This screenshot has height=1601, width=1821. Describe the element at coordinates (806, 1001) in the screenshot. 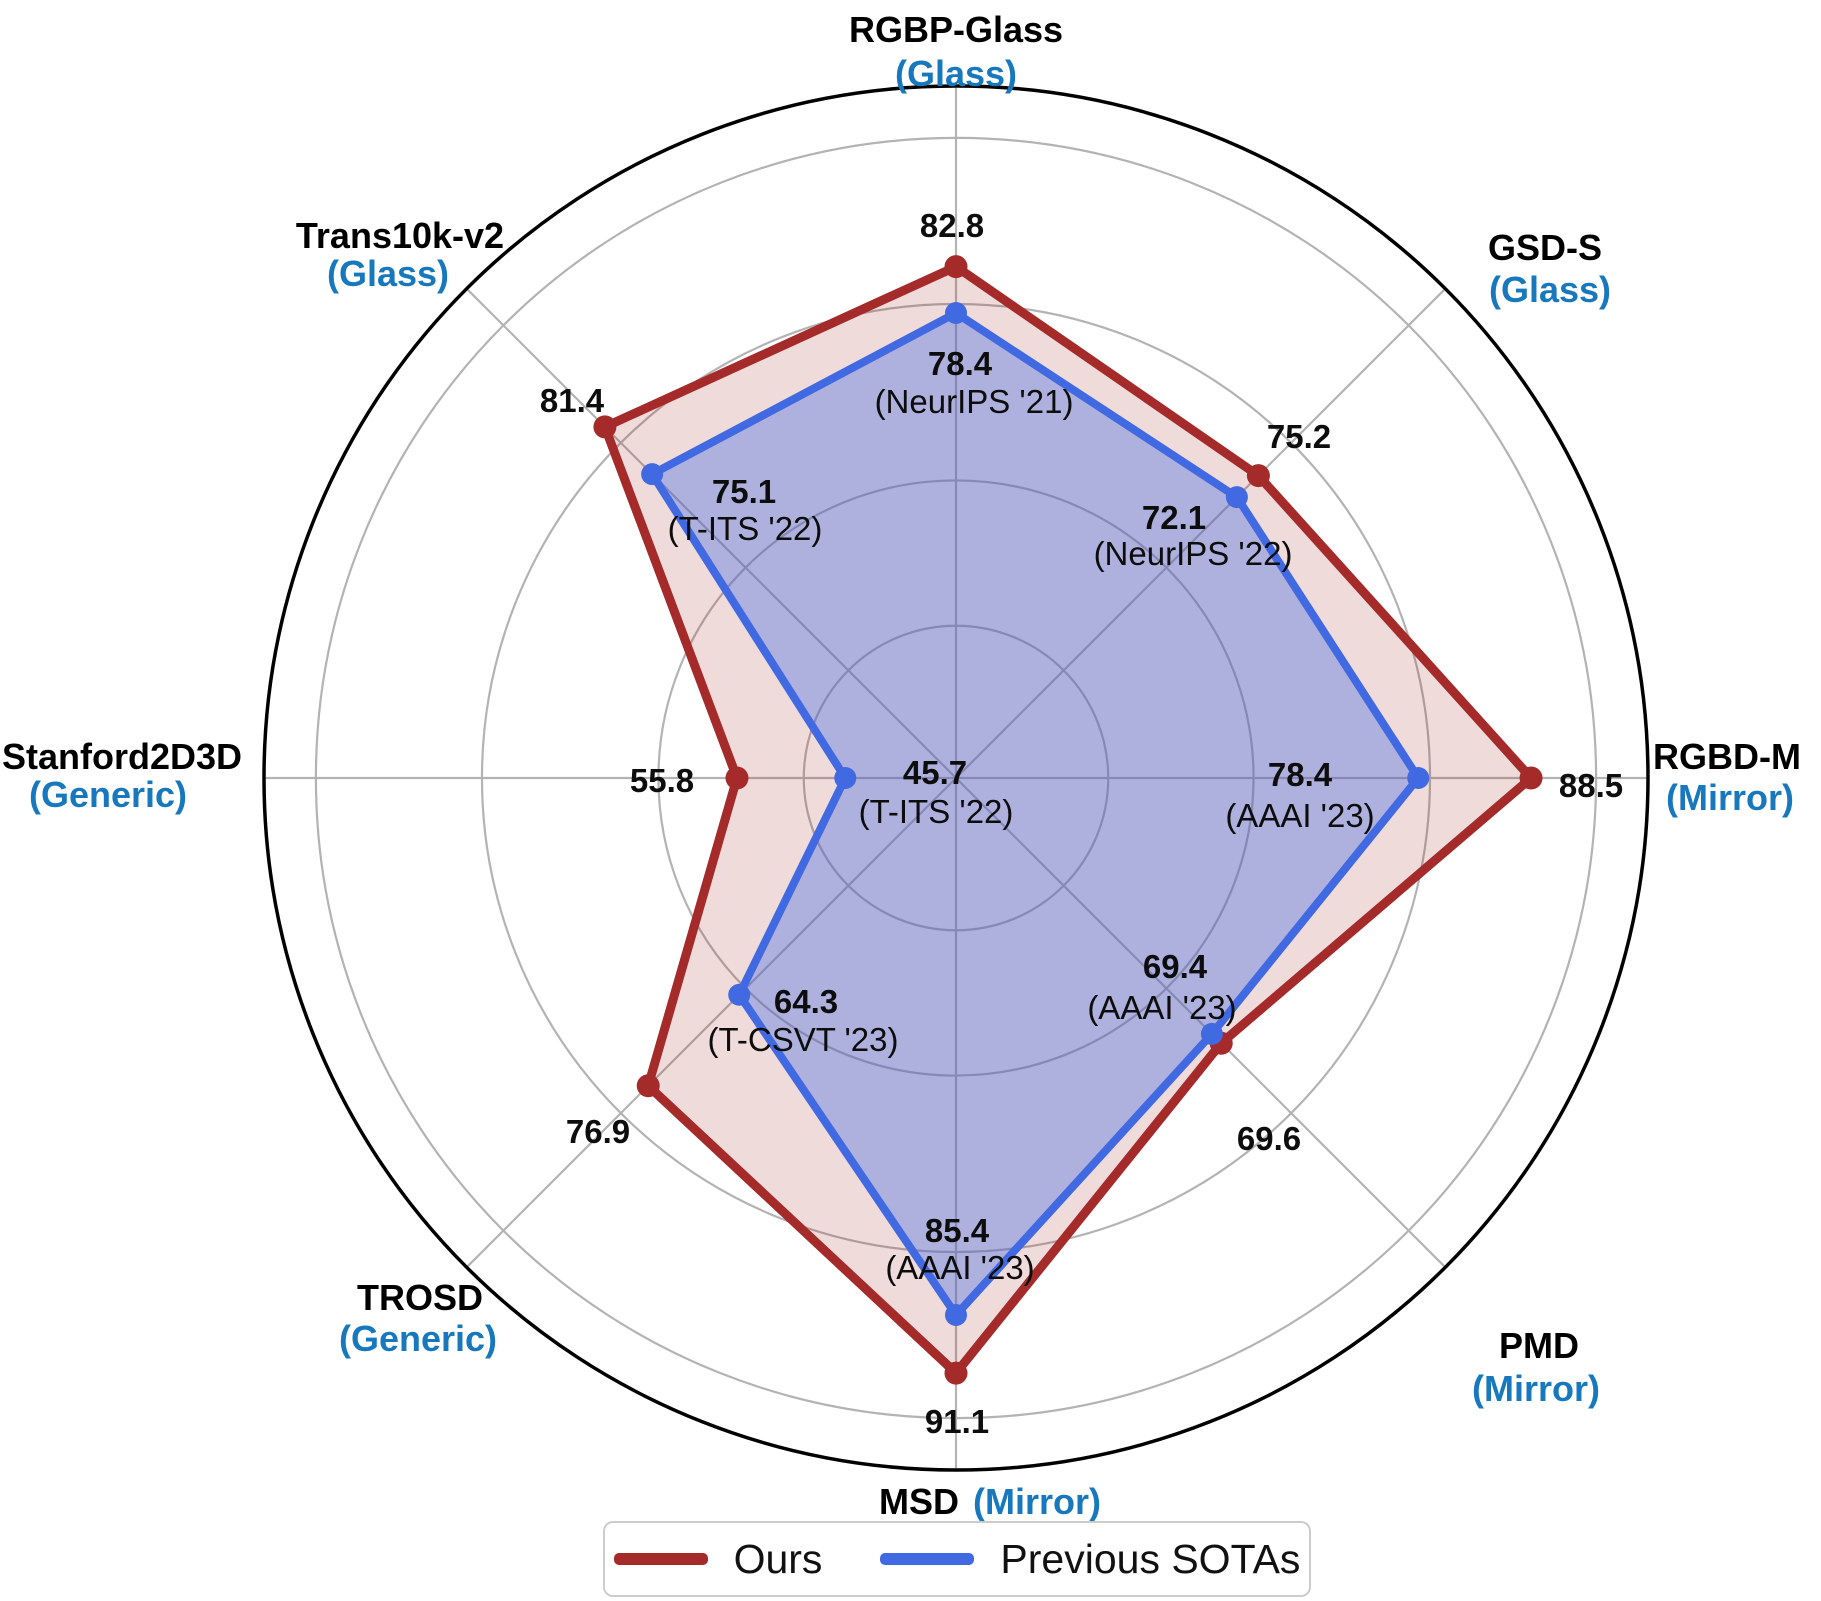

I see `prev-value-trosd: 64.3` at that location.